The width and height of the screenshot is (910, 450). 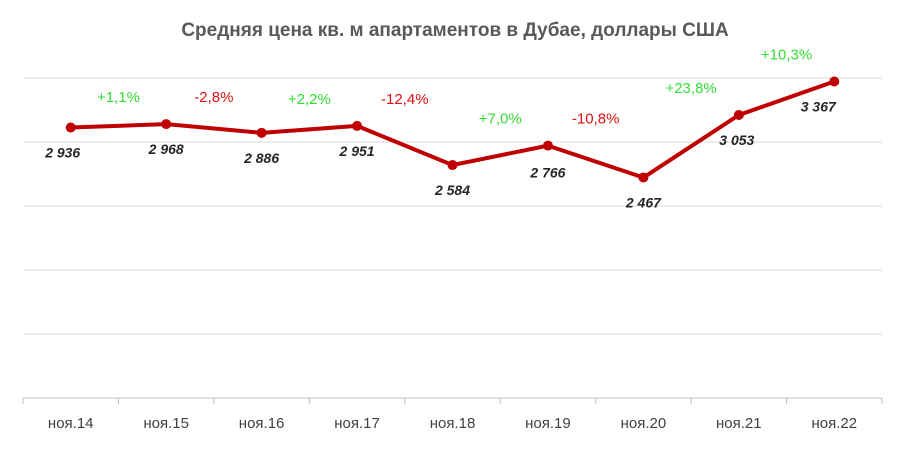 I want to click on change-label: +7,0%, so click(x=500, y=119).